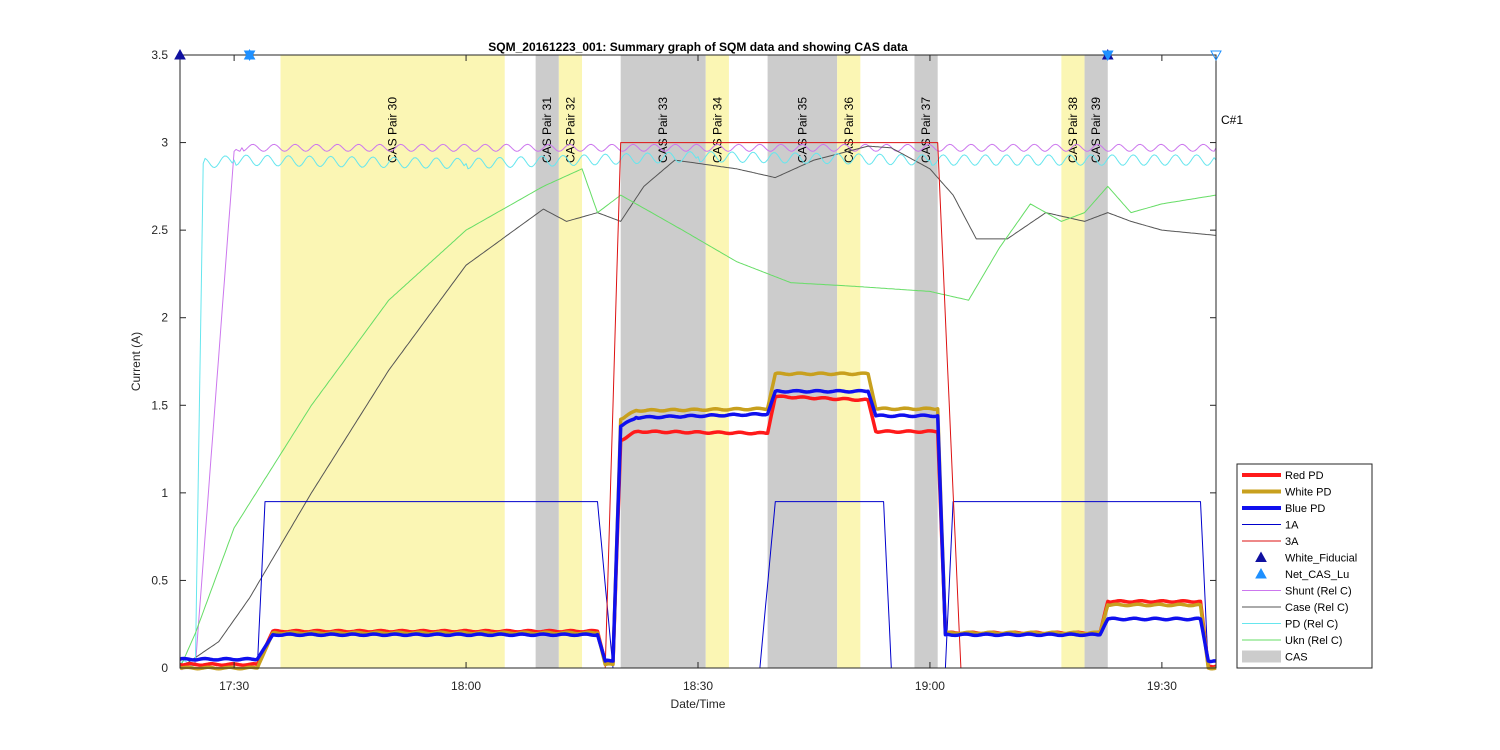 The height and width of the screenshot is (750, 1500). What do you see at coordinates (547, 130) in the screenshot?
I see `cas-region-label: CAS Pair 31` at bounding box center [547, 130].